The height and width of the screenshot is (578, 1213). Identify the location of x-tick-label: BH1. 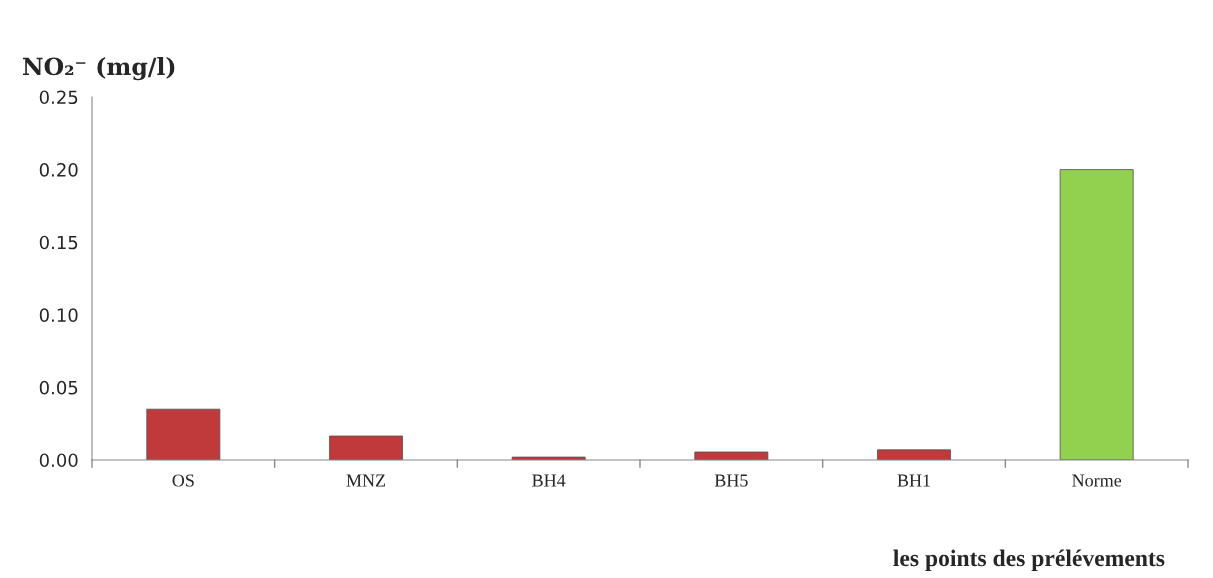
(913, 480).